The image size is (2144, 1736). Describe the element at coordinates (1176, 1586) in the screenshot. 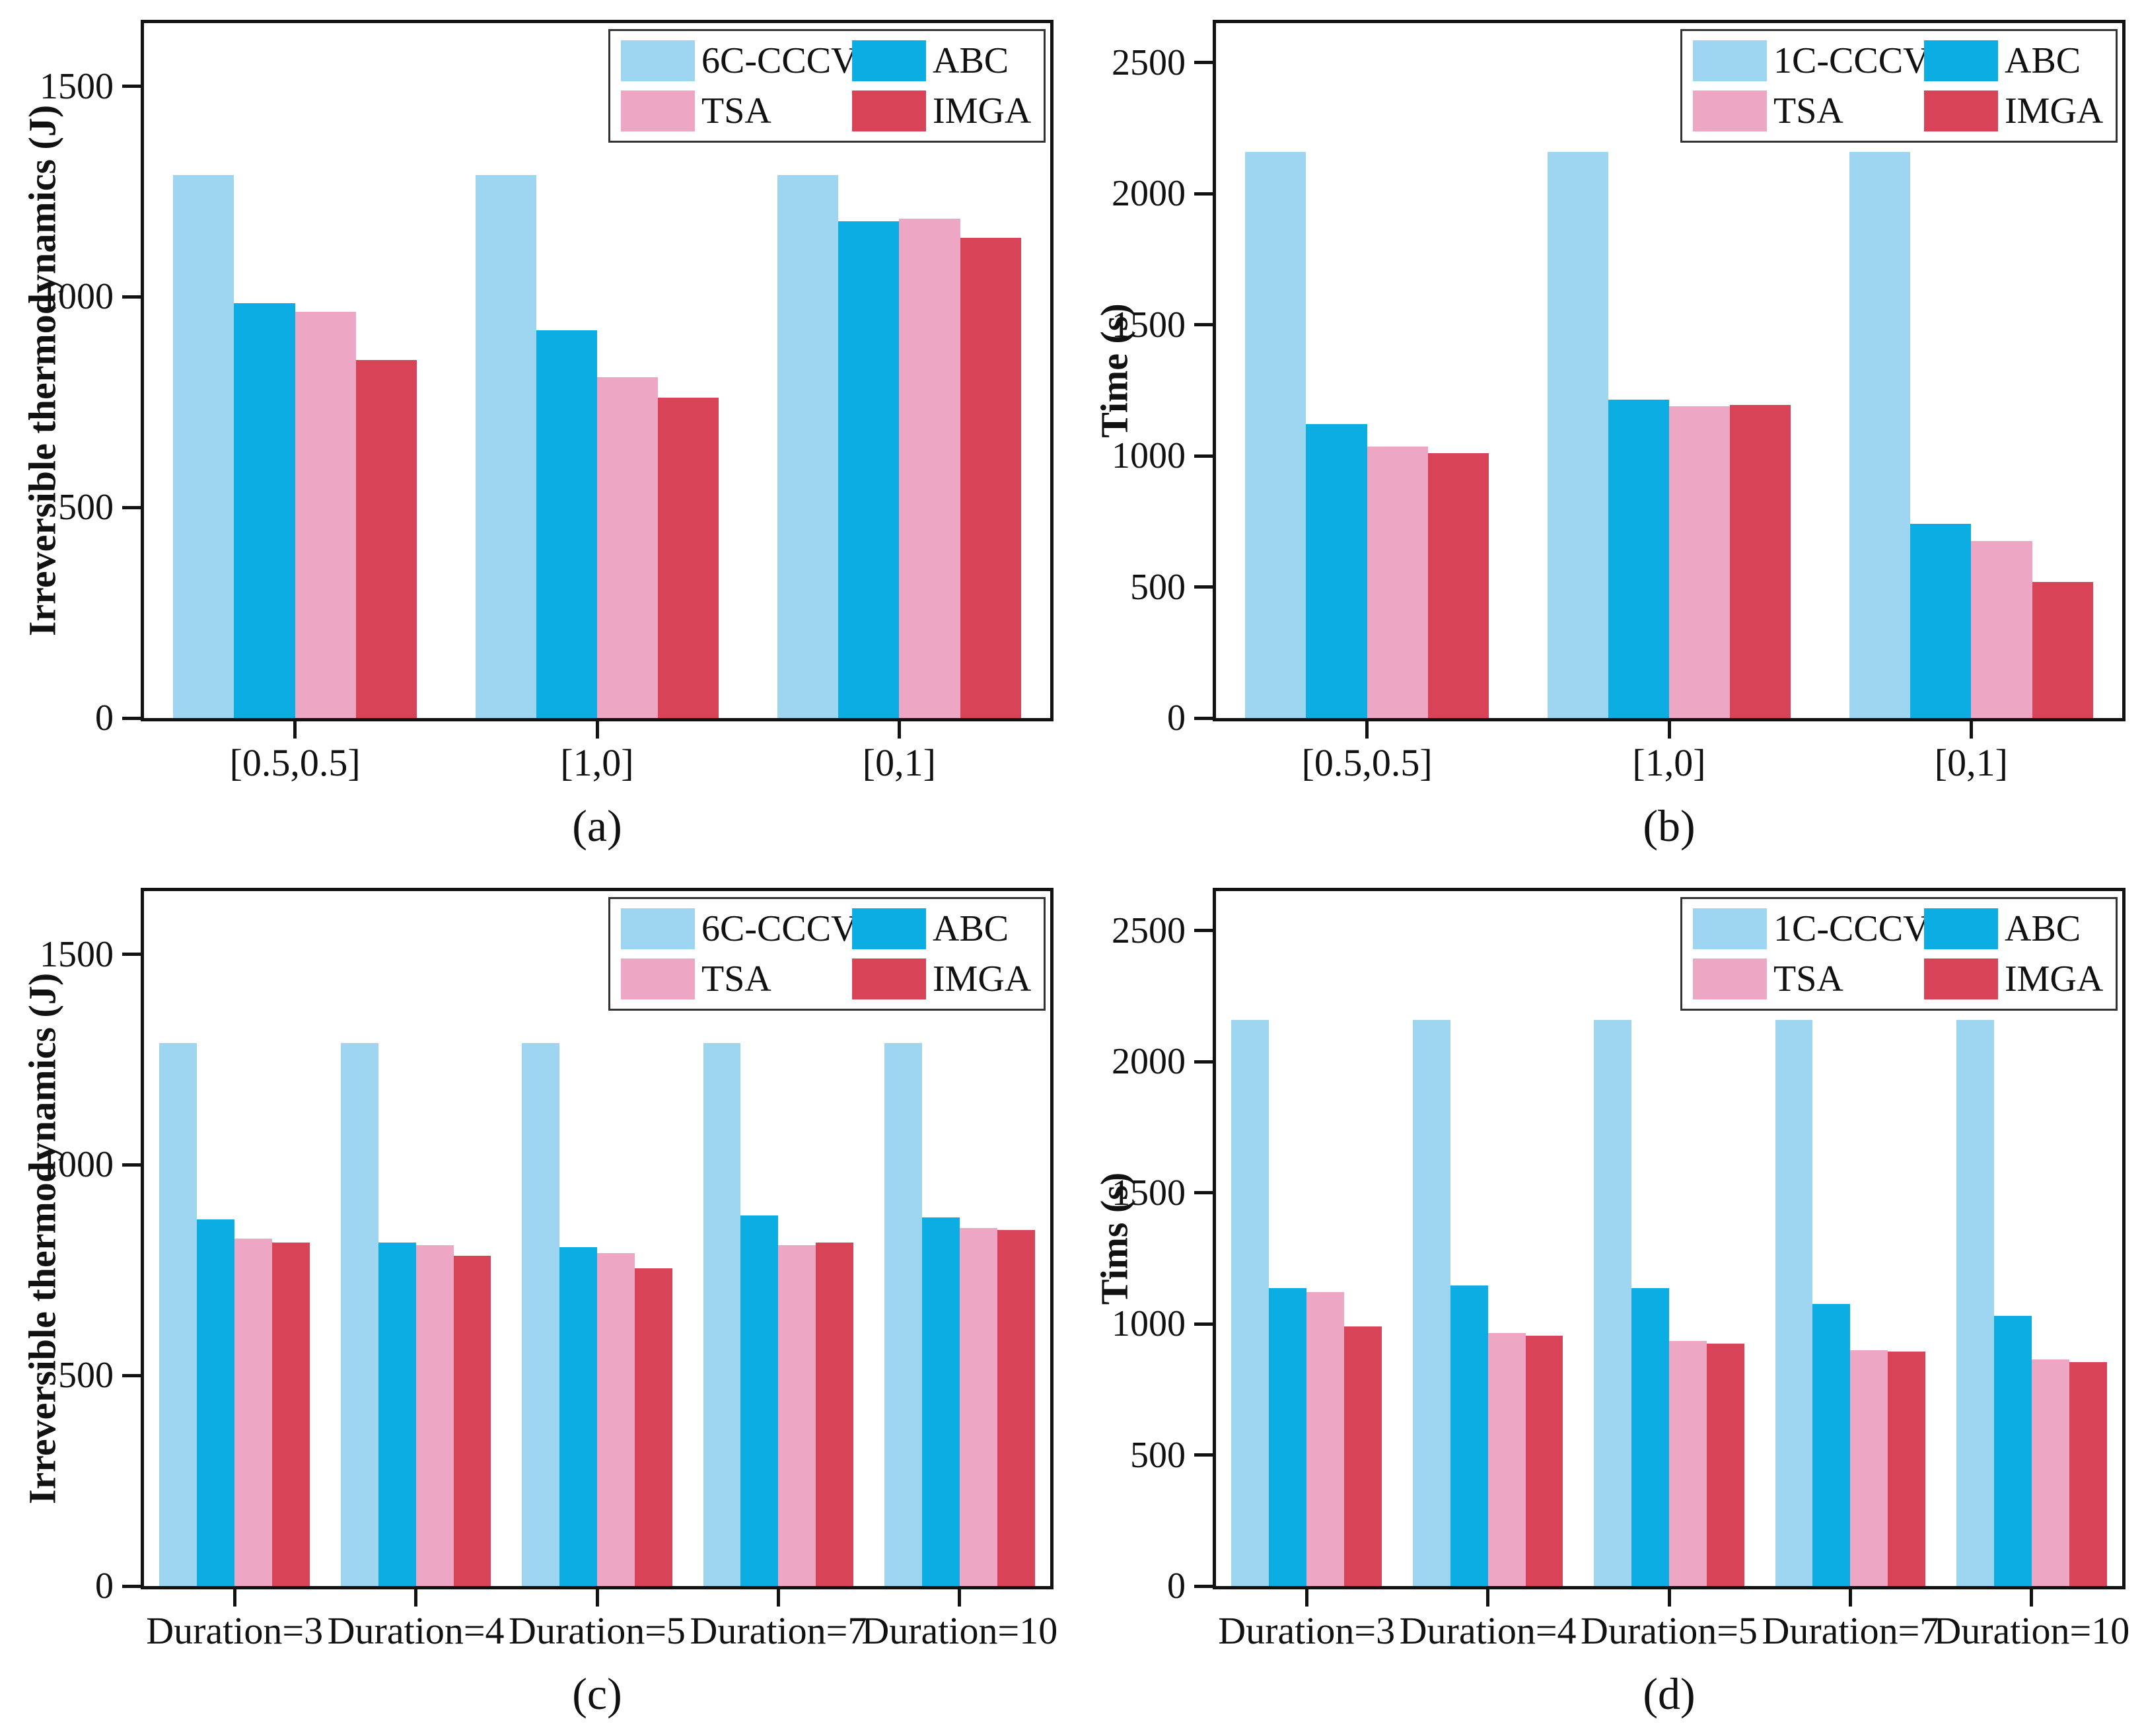

I see `y-tick-label: 0` at that location.